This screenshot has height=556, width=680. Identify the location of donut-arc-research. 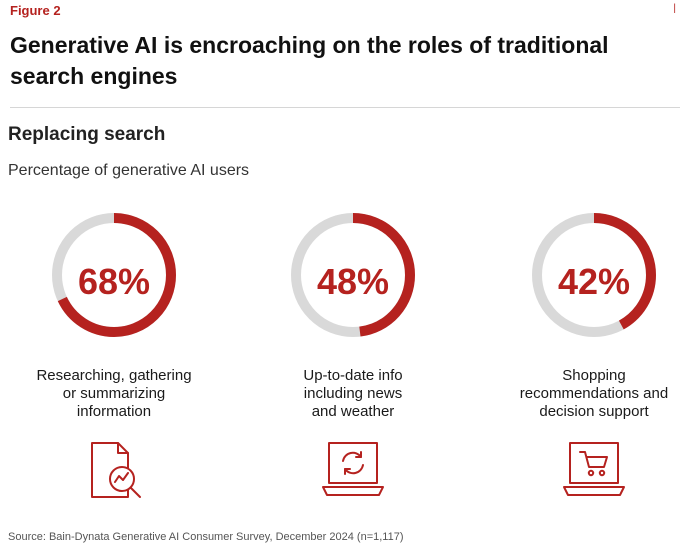
(114, 275).